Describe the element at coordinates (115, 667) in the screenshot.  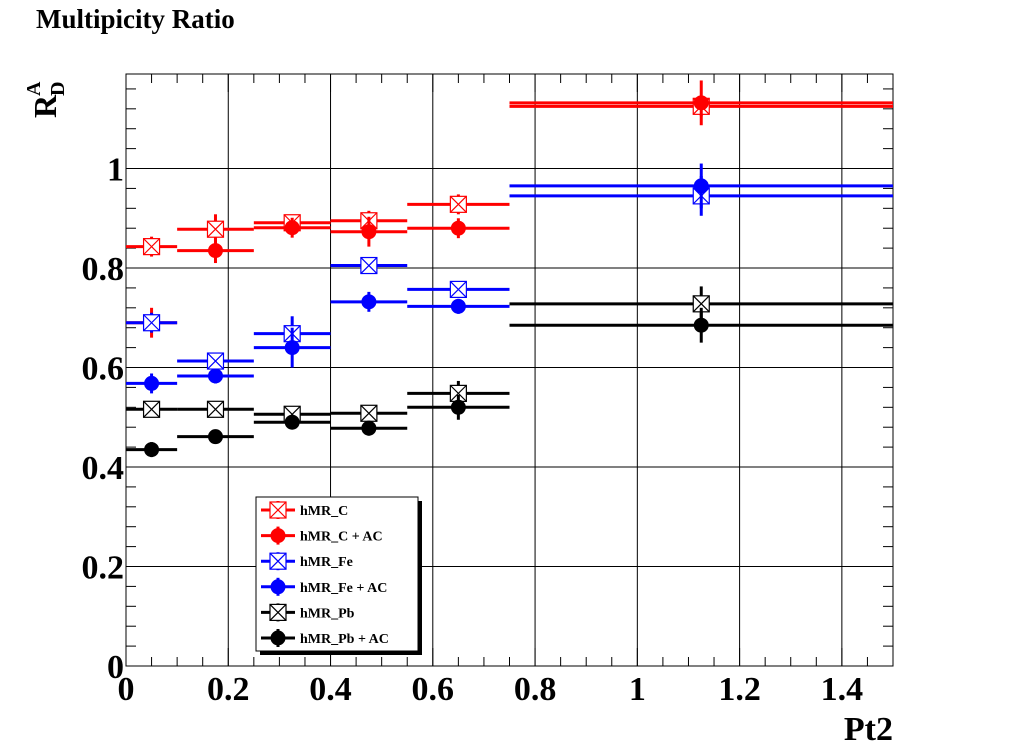
I see `y-tick-label: 0` at that location.